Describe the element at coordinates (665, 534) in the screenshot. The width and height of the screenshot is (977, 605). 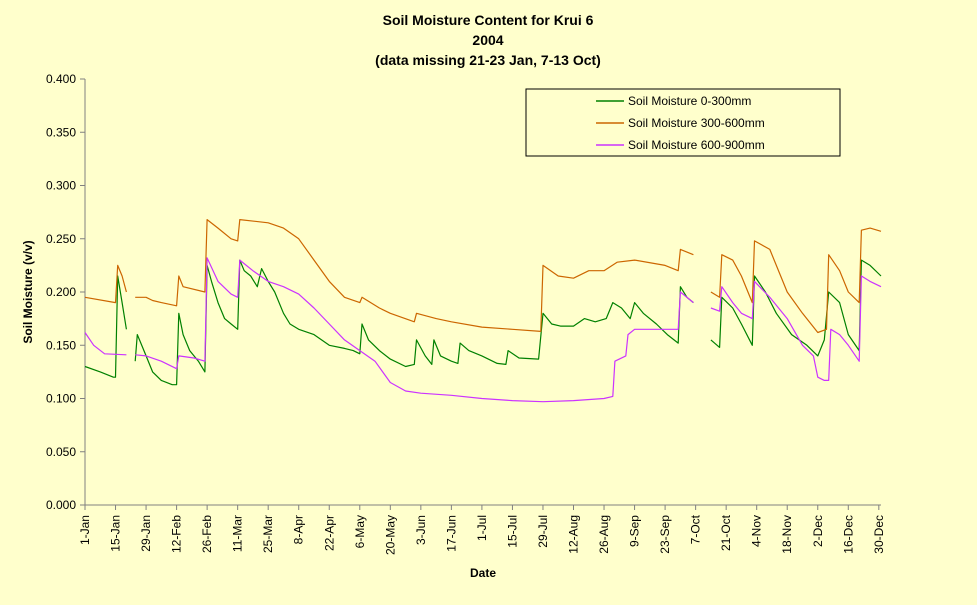
I see `x-tick-label: 23-Sep` at that location.